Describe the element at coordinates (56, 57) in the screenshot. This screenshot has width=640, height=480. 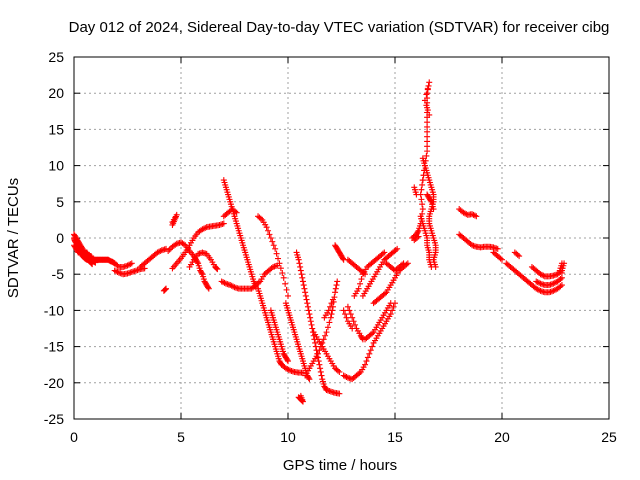
I see `y-tick-label: 25` at that location.